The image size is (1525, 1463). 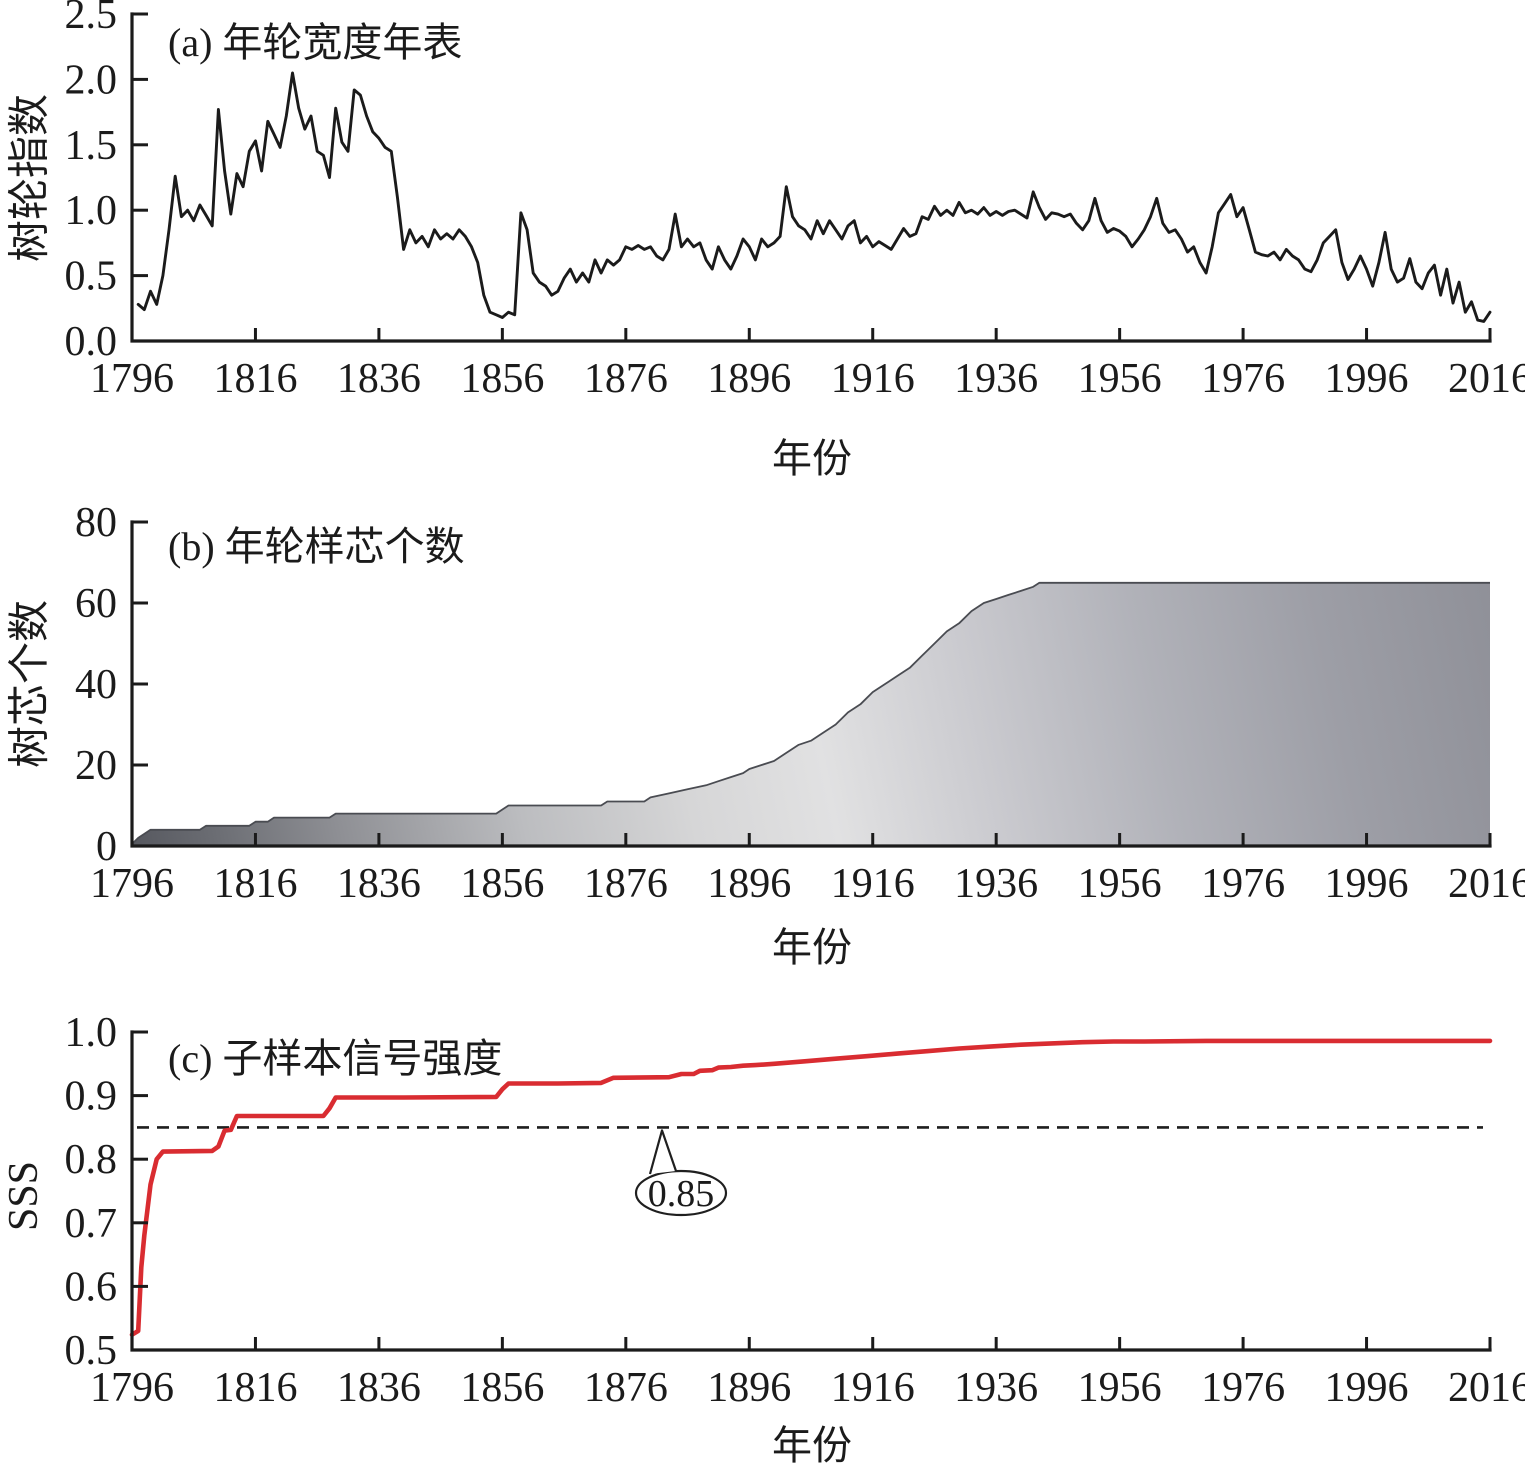 I want to click on threshold-callout: 0.85, so click(x=681, y=1173).